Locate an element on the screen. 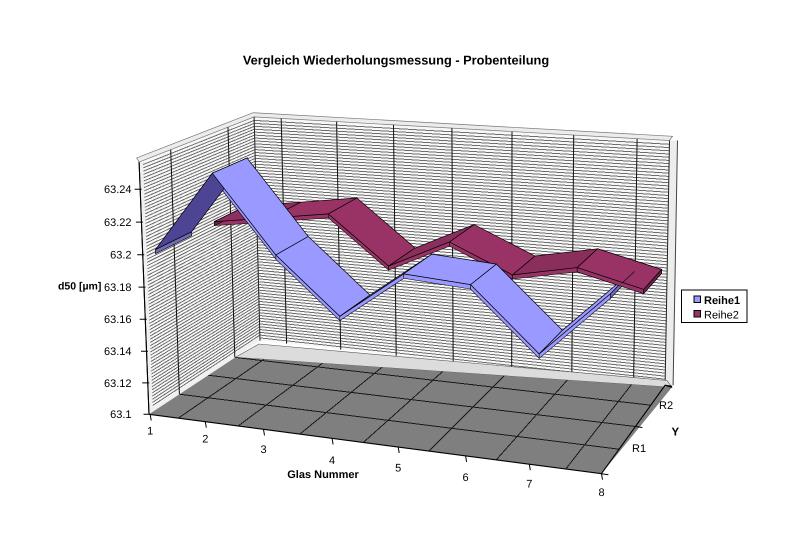 The height and width of the screenshot is (554, 800). svg-text: 5 is located at coordinates (398, 468).